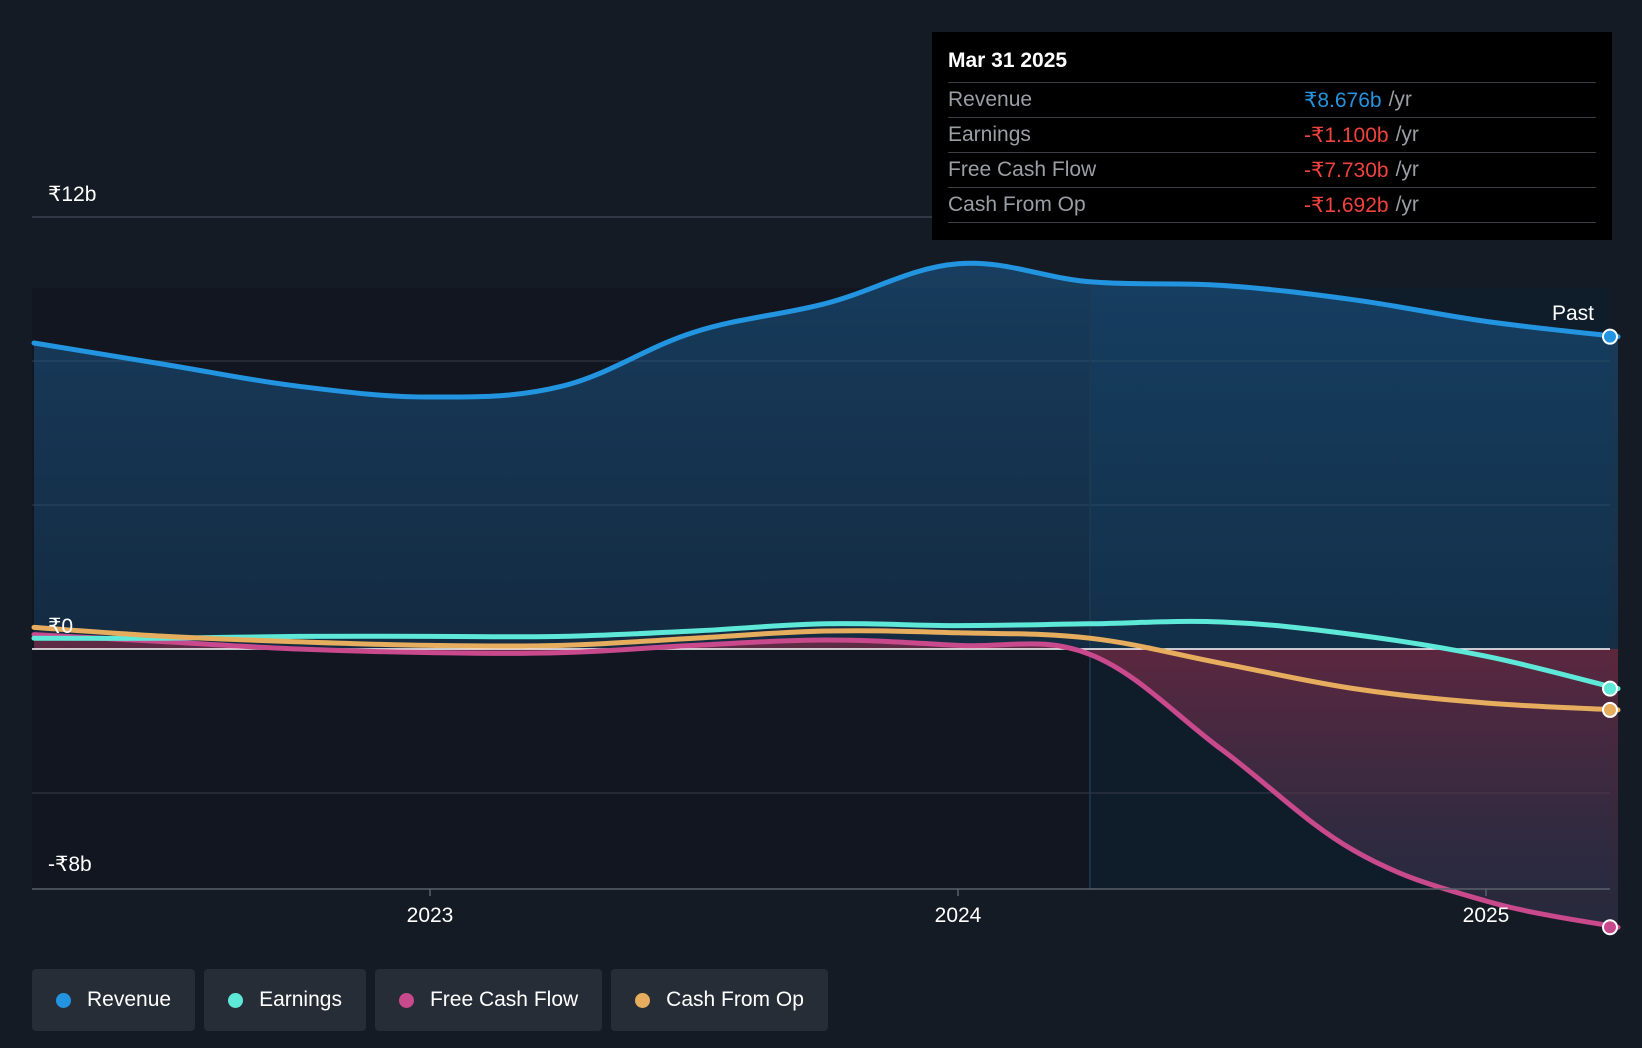 The height and width of the screenshot is (1048, 1642). What do you see at coordinates (1008, 60) in the screenshot?
I see `tooltip-date: Mar 31 2025` at bounding box center [1008, 60].